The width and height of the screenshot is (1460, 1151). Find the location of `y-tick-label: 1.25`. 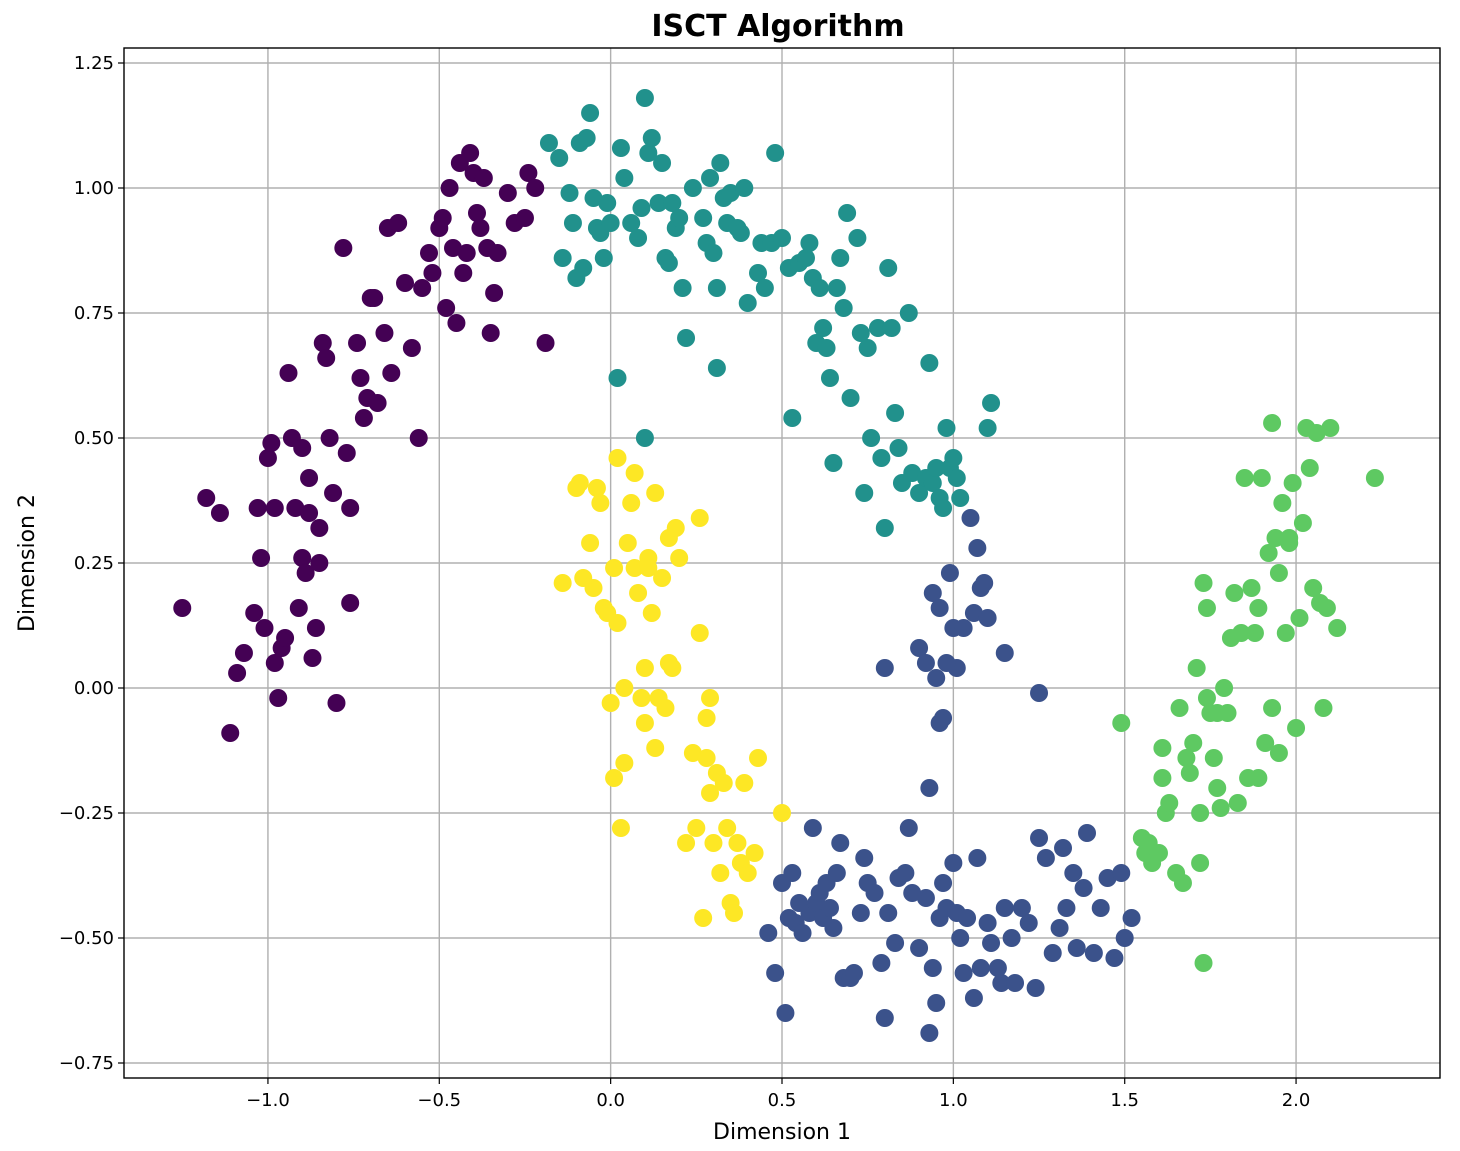

y-tick-label: 1.25 is located at coordinates (94, 63).